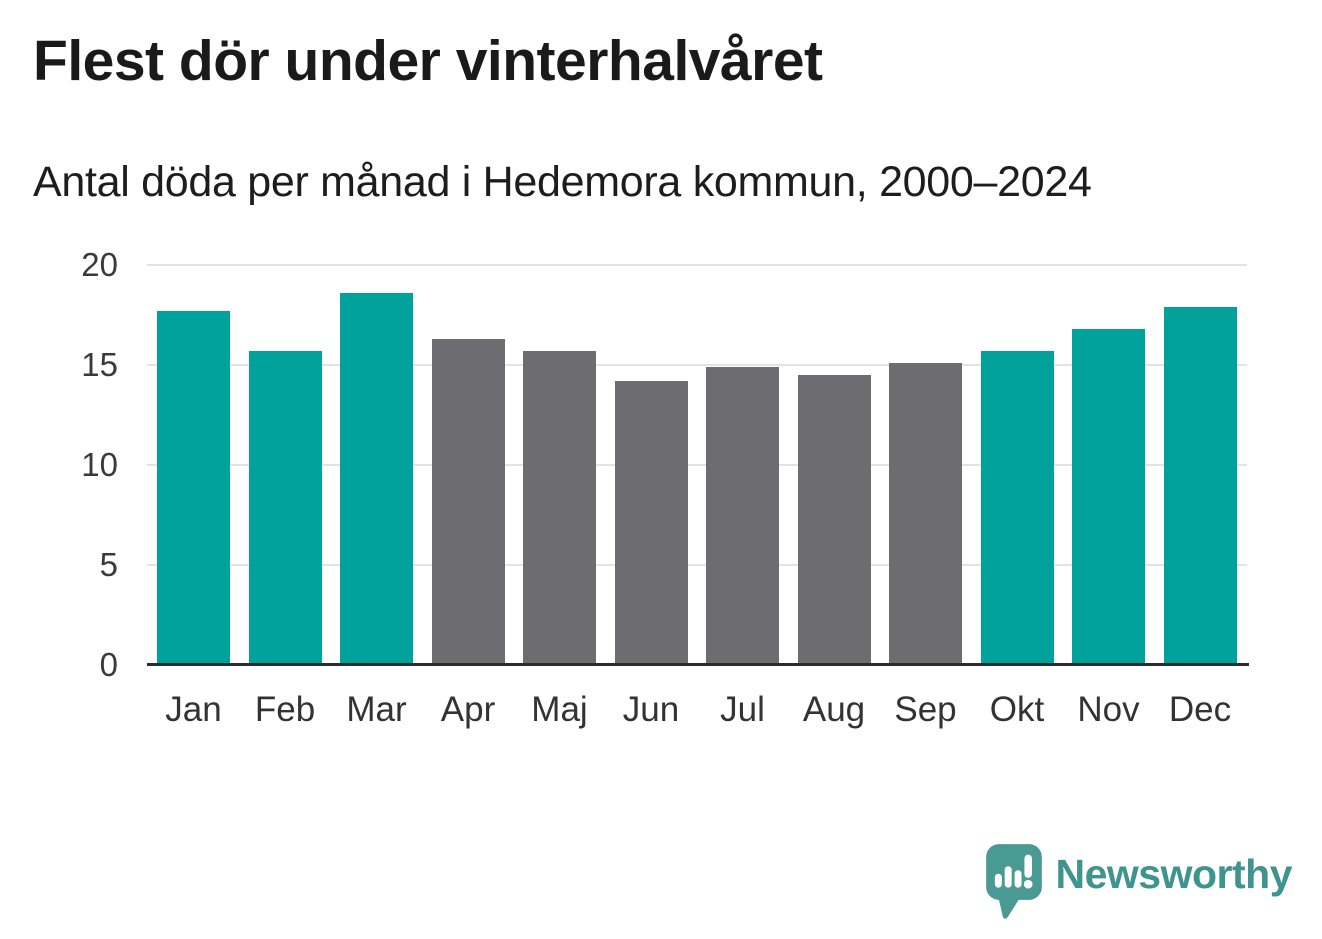 The width and height of the screenshot is (1322, 939). What do you see at coordinates (193, 709) in the screenshot?
I see `x-tick-label-jan: Jan` at bounding box center [193, 709].